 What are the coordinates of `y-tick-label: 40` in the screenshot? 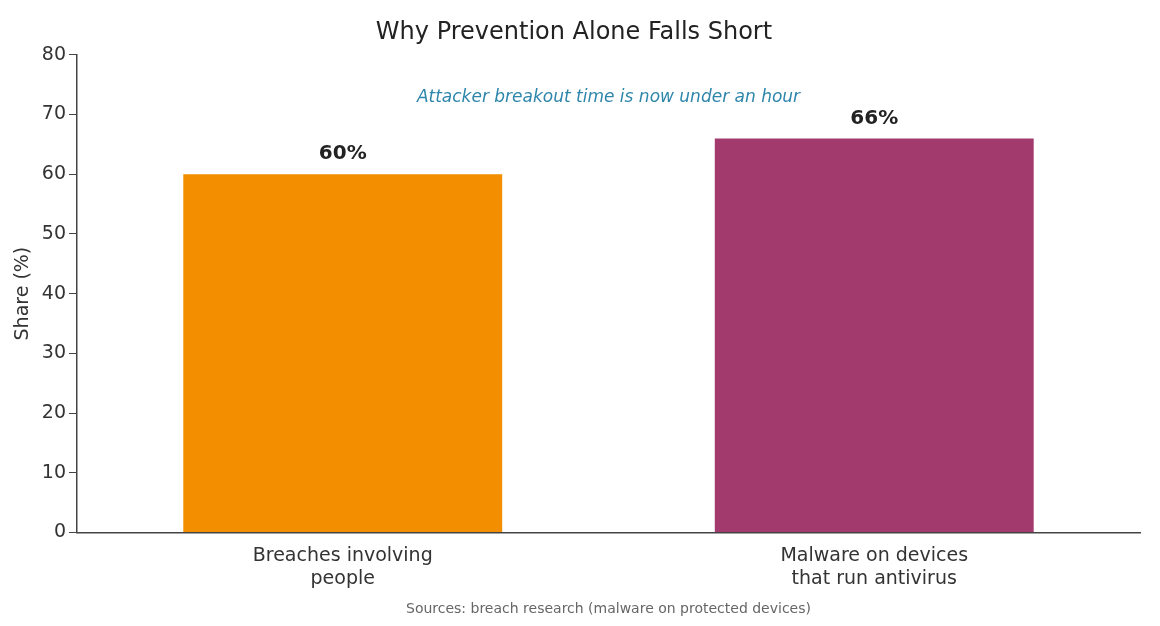 It's located at (53, 291).